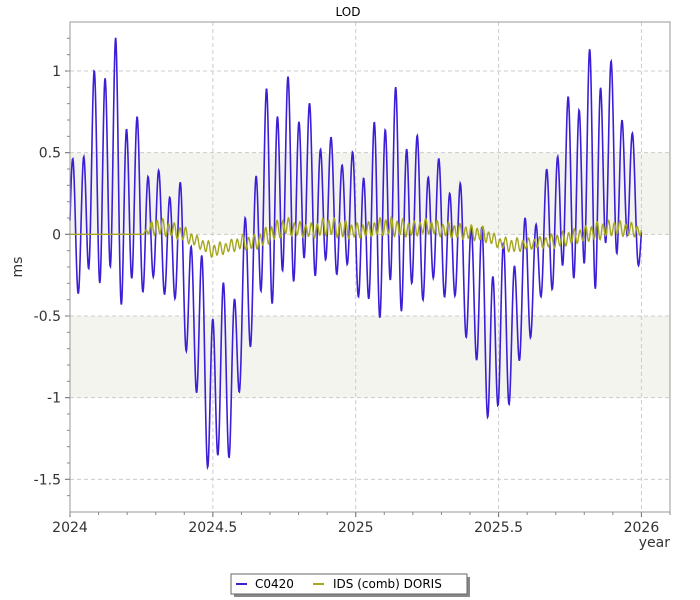  I want to click on chart-title: LOD, so click(348, 12).